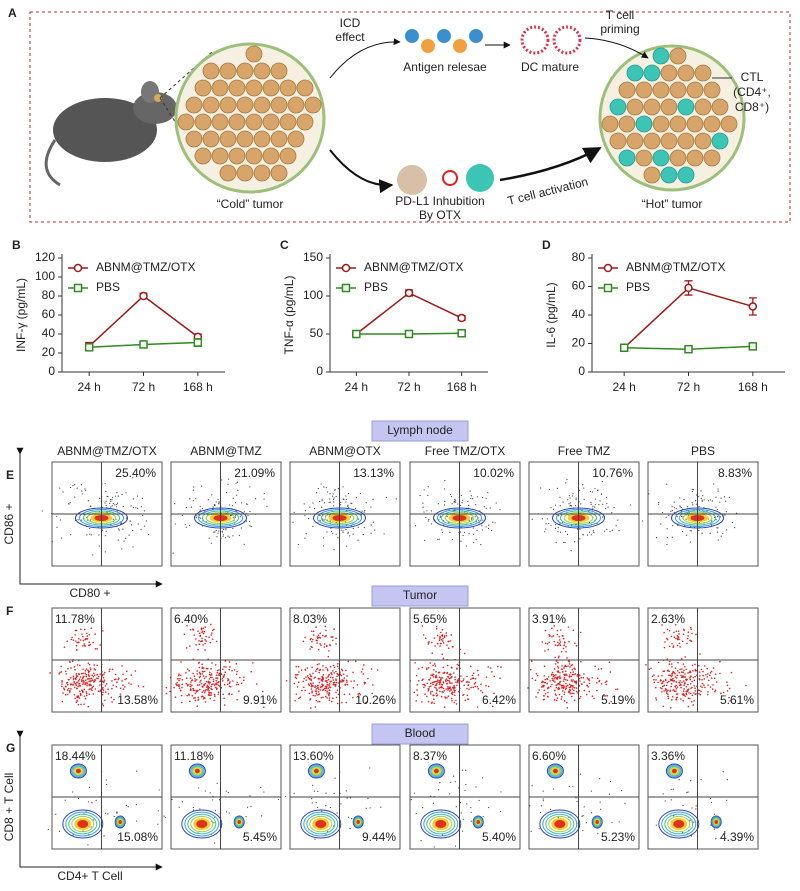 The width and height of the screenshot is (800, 891). Describe the element at coordinates (350, 37) in the screenshot. I see `icd: effect` at that location.